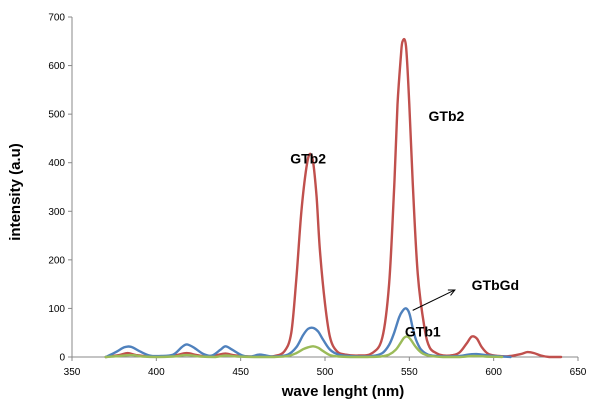 Image resolution: width=603 pixels, height=400 pixels. I want to click on y-tick-label: 0, so click(62, 358).